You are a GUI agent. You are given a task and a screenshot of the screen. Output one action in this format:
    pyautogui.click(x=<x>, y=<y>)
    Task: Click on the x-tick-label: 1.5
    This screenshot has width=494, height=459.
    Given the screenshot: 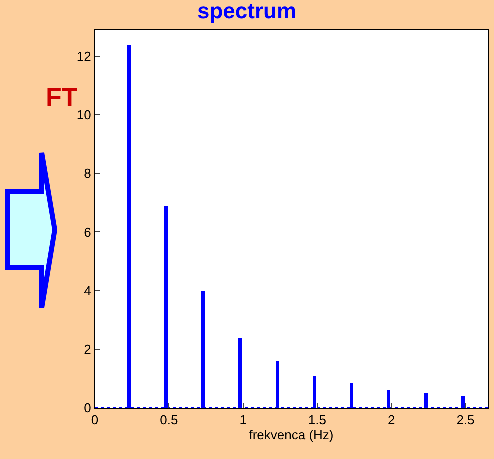 What is the action you would take?
    pyautogui.click(x=317, y=420)
    